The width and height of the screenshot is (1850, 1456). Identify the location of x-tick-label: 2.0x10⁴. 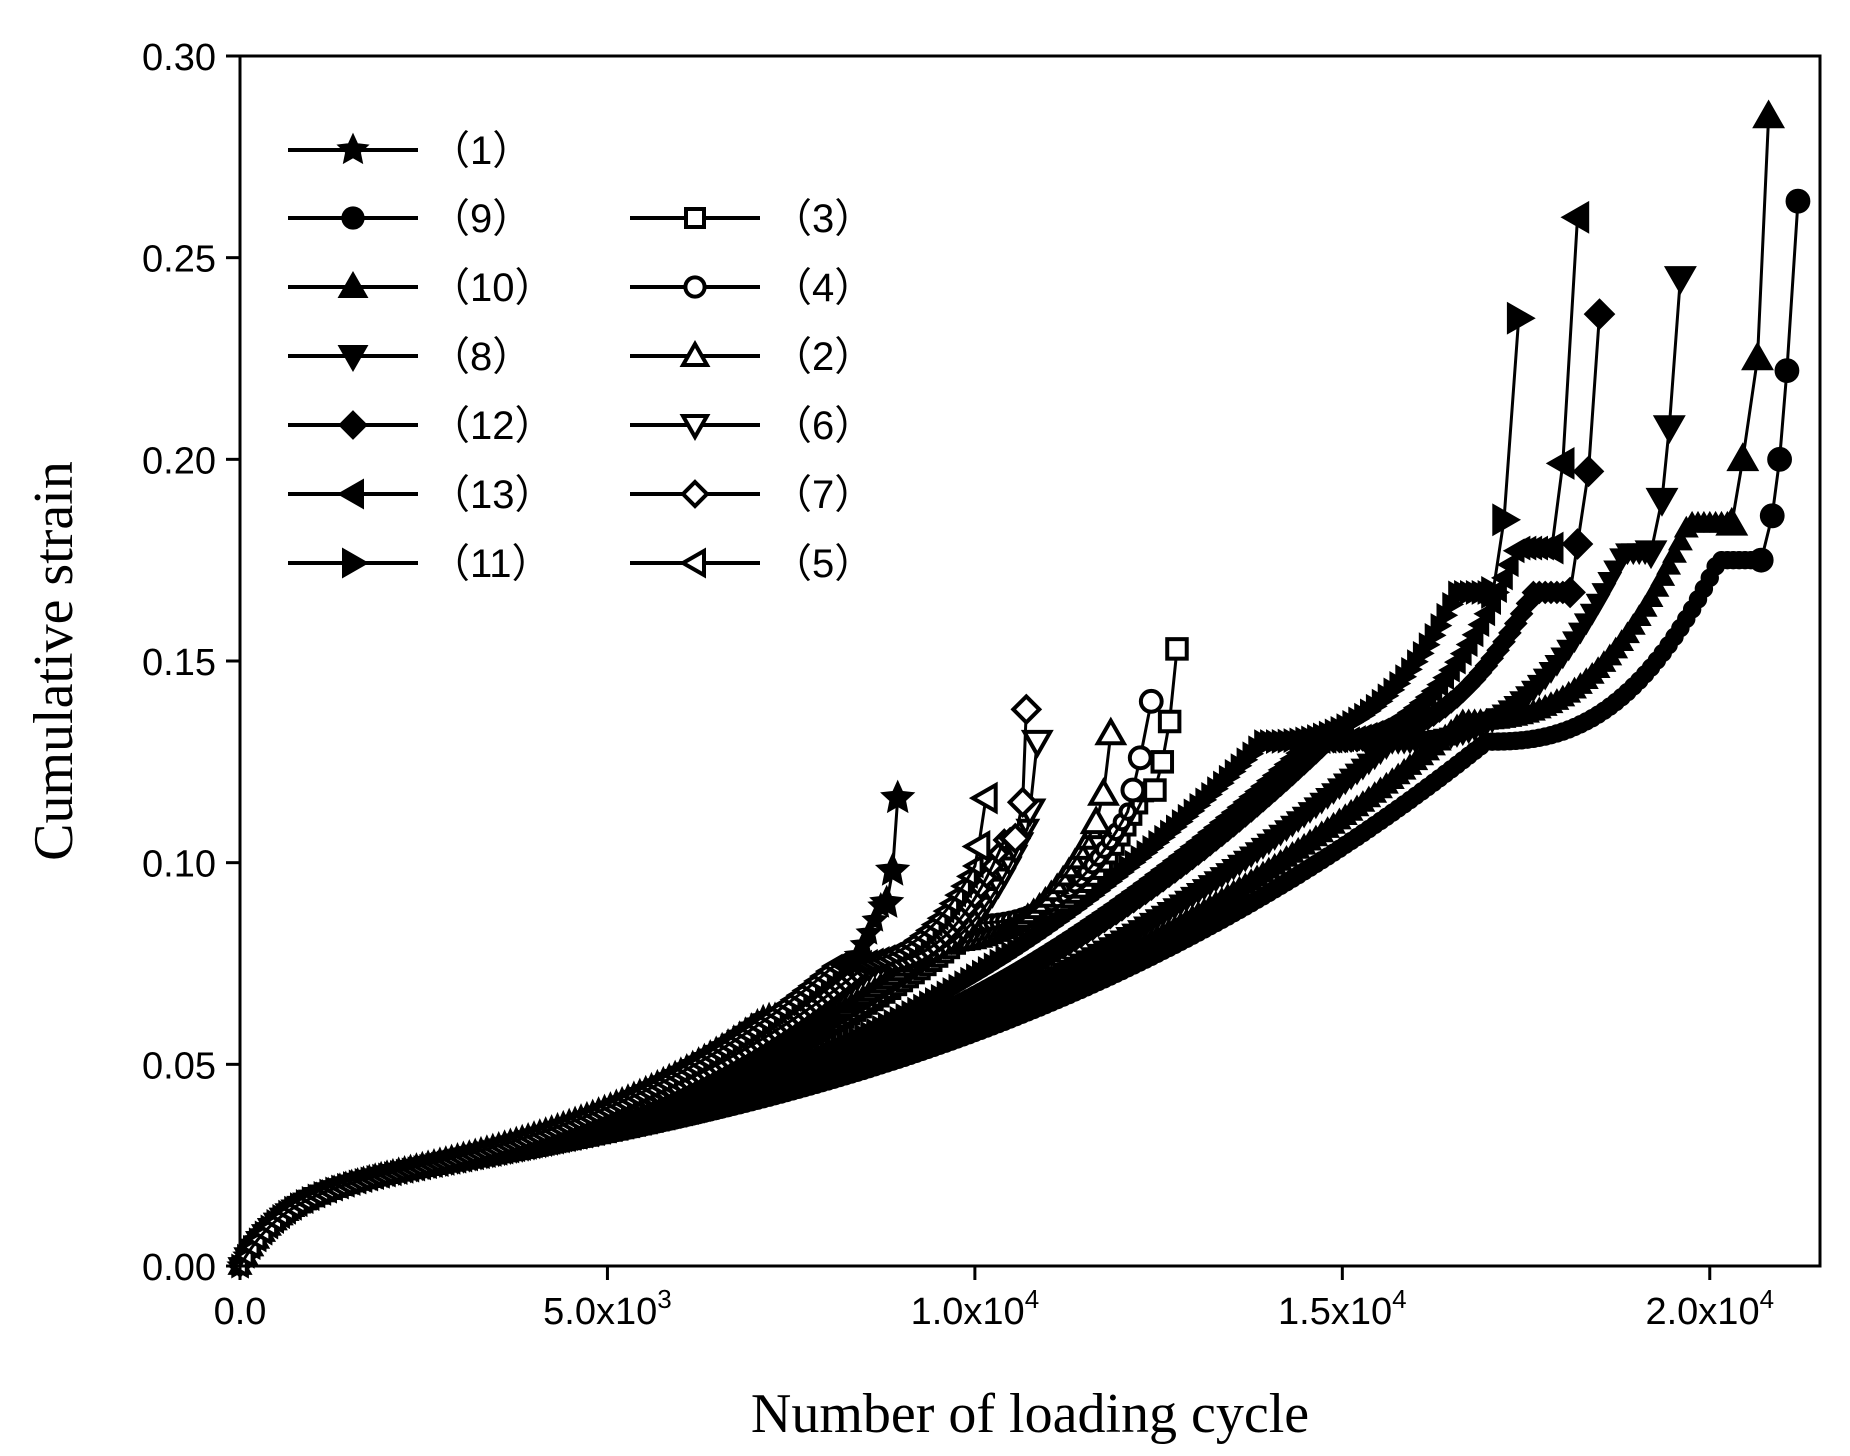
(1709, 1308).